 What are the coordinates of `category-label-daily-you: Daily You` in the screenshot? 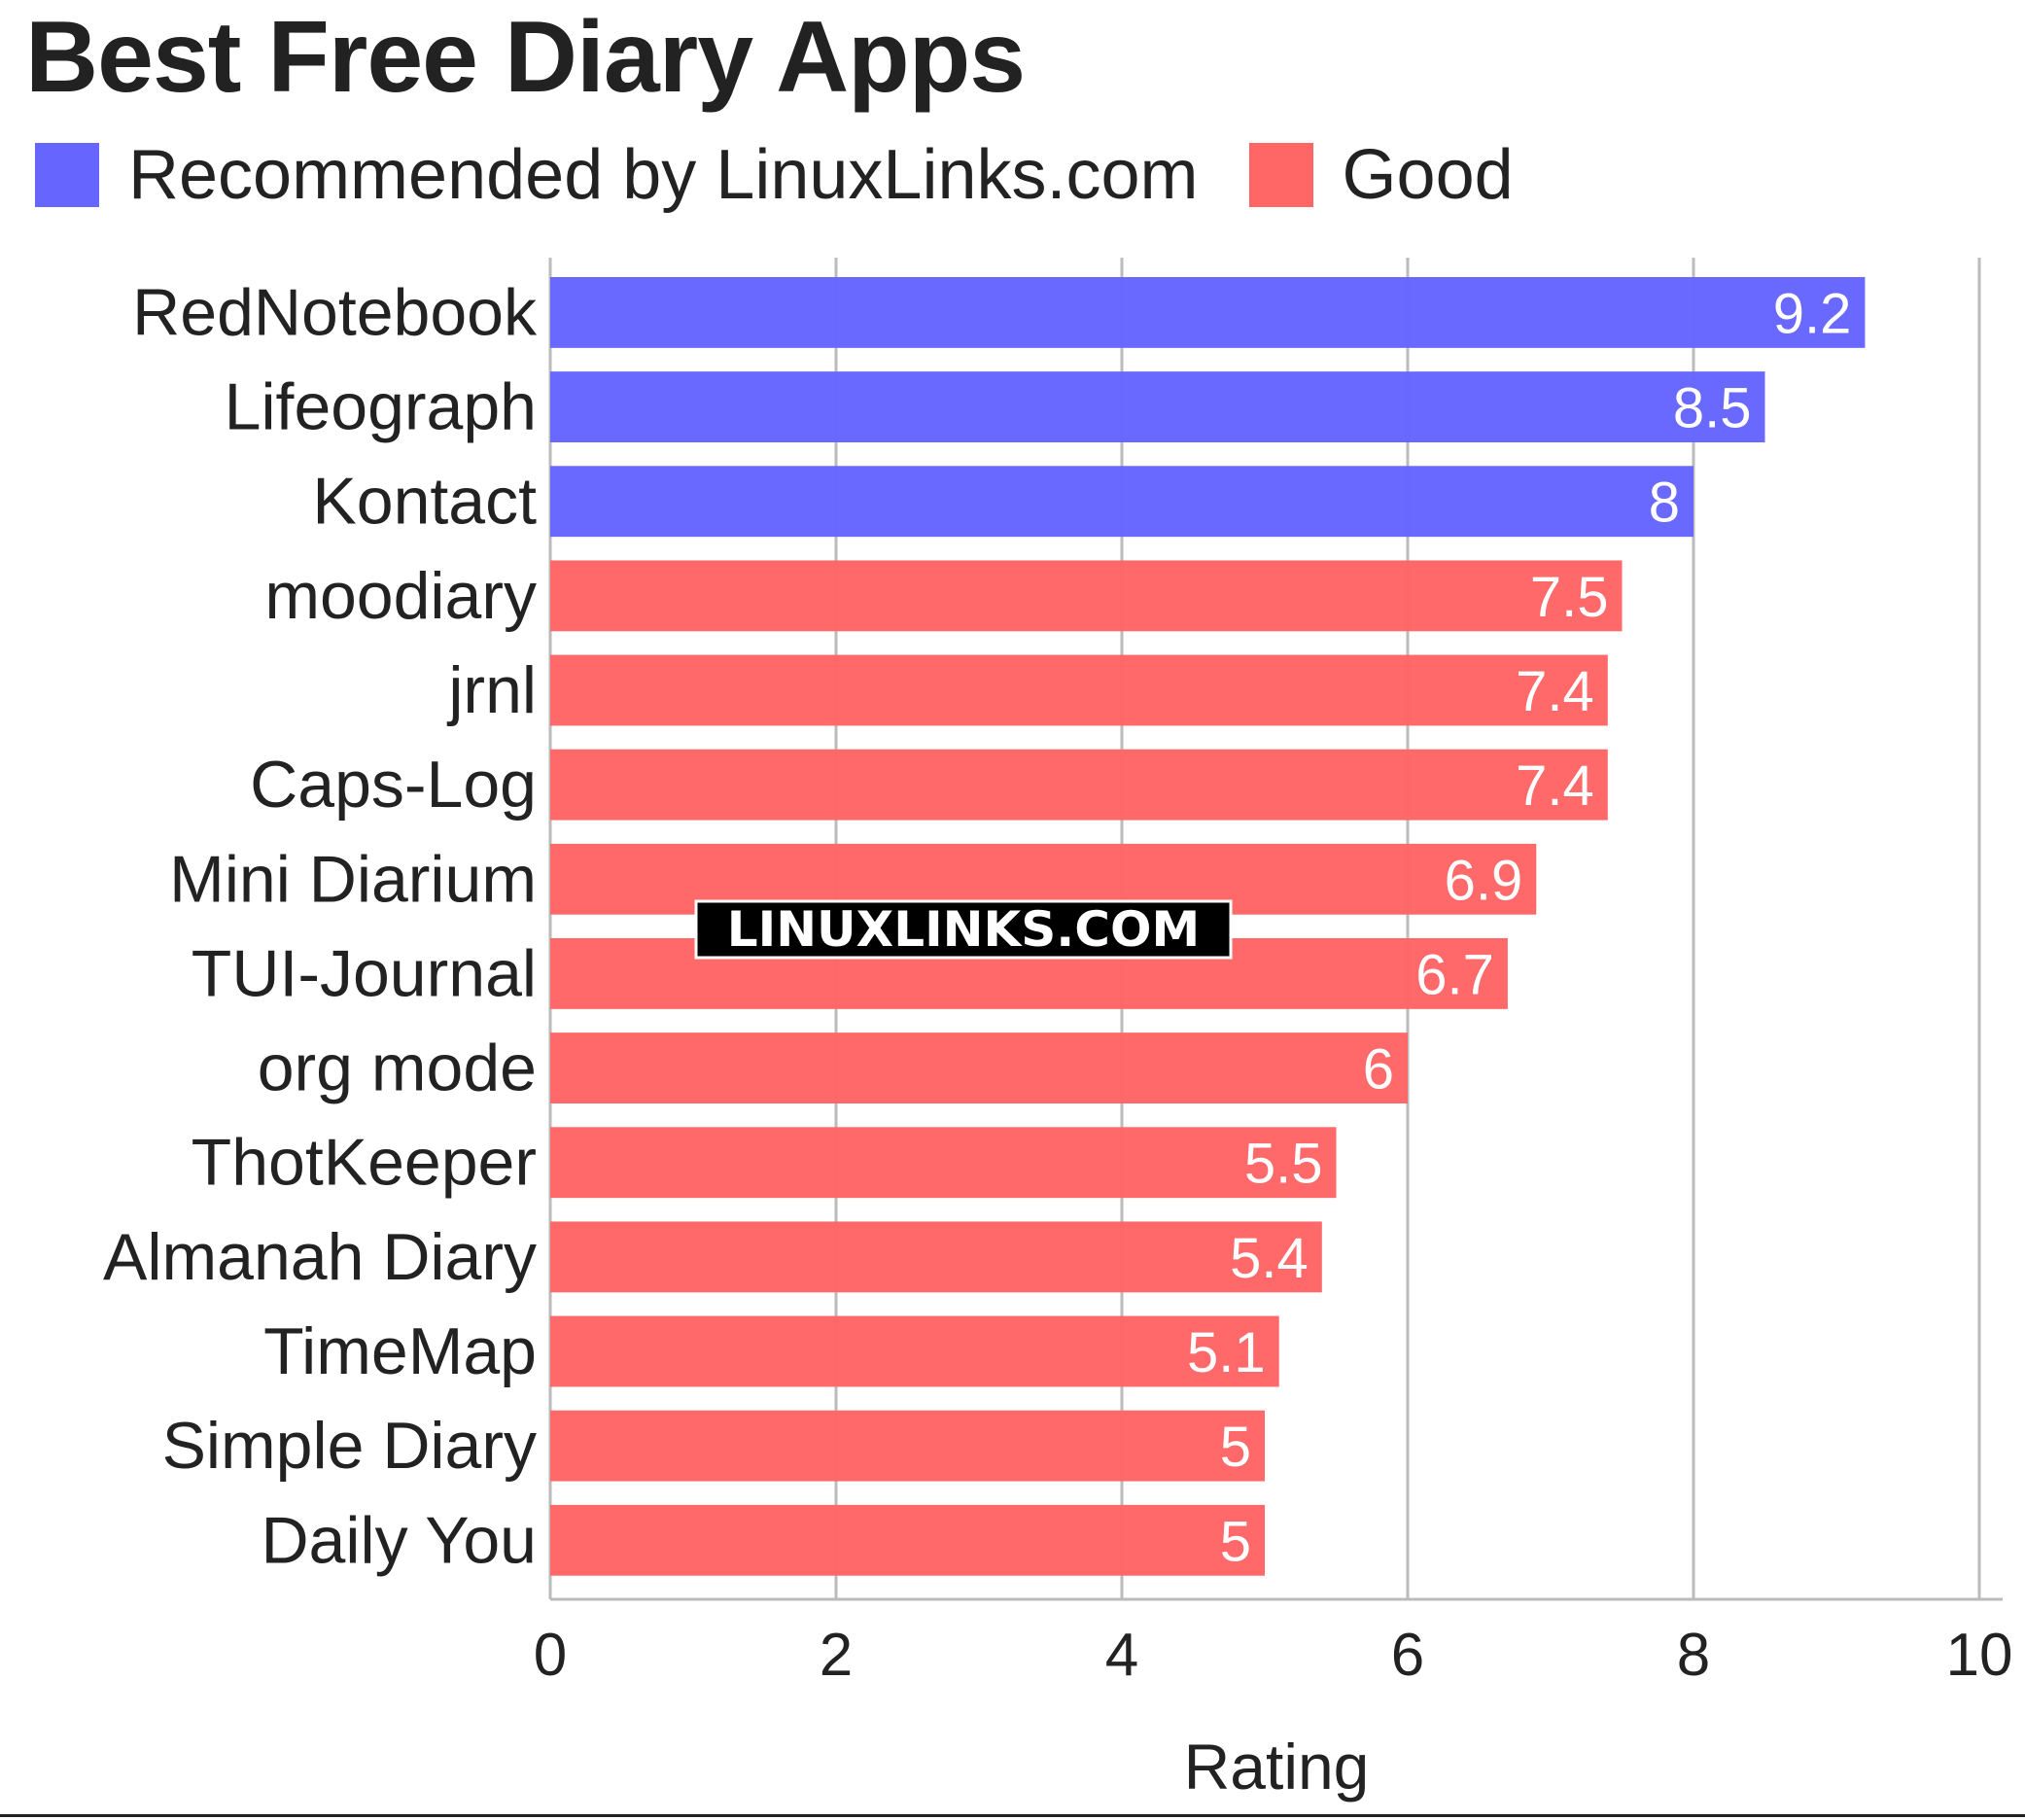 It's located at (399, 1540).